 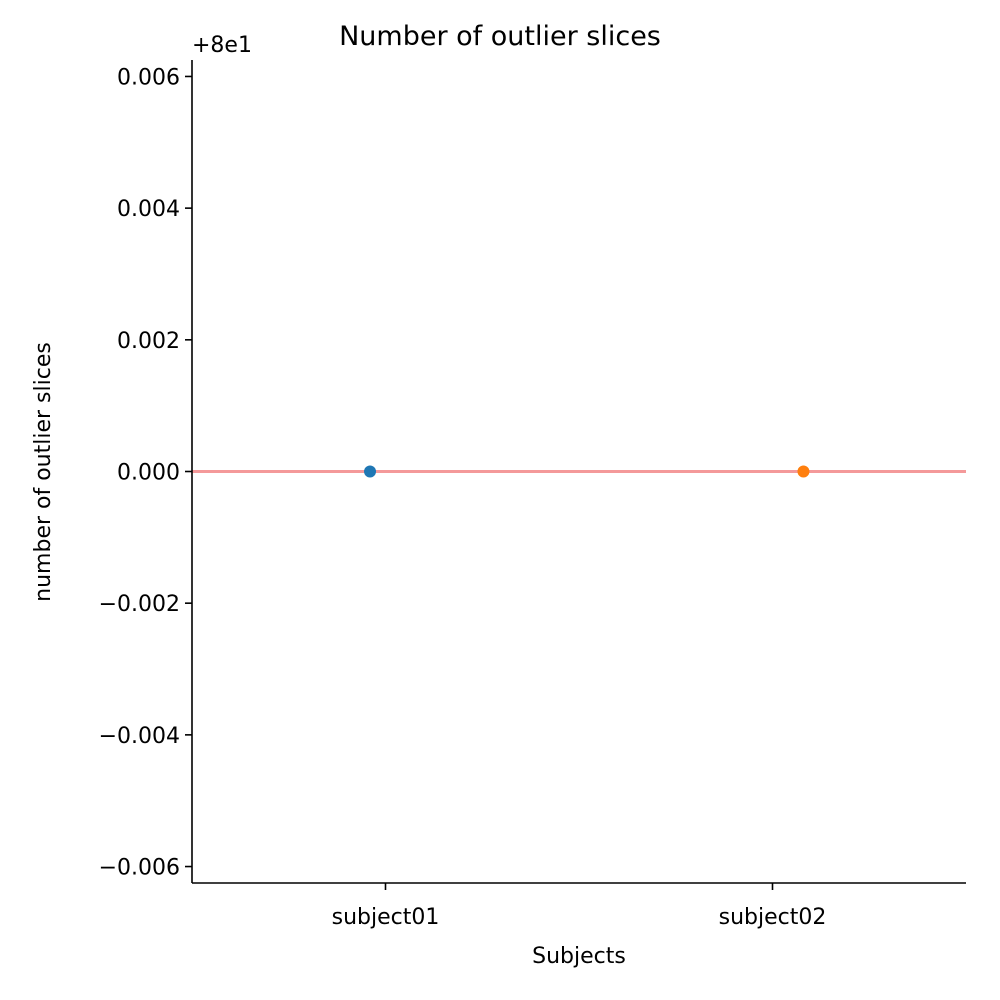 I want to click on y-axis-label: number of outlier slices, so click(x=43, y=472).